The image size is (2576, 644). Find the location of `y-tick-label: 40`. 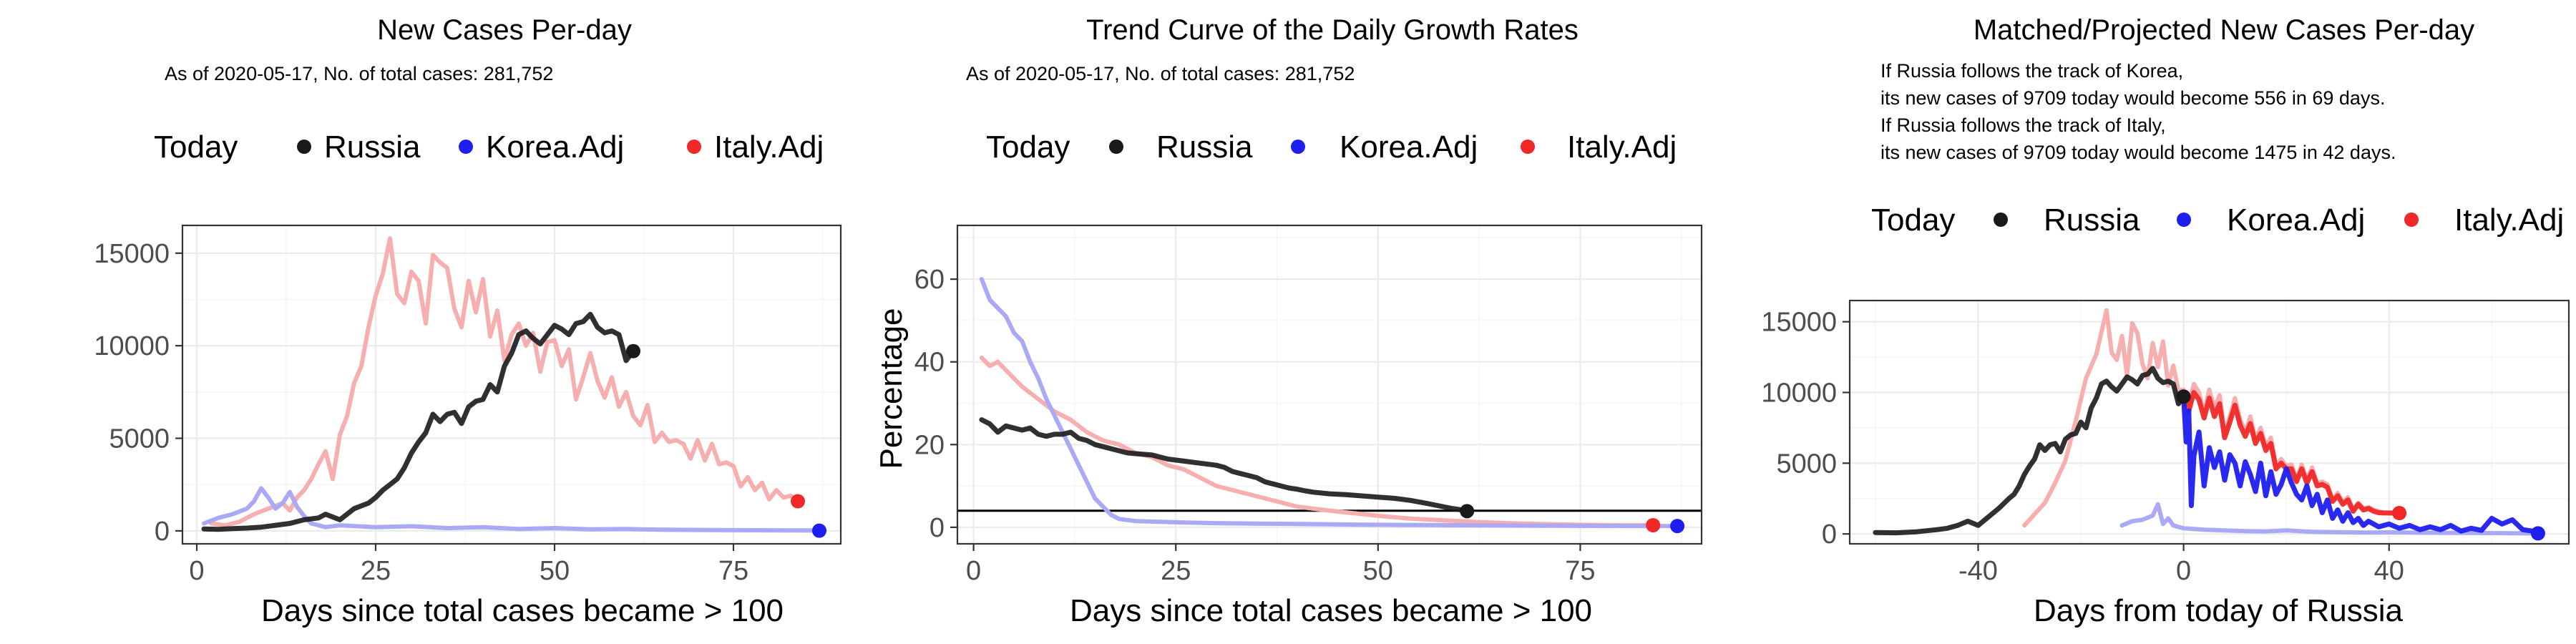

y-tick-label: 40 is located at coordinates (929, 363).